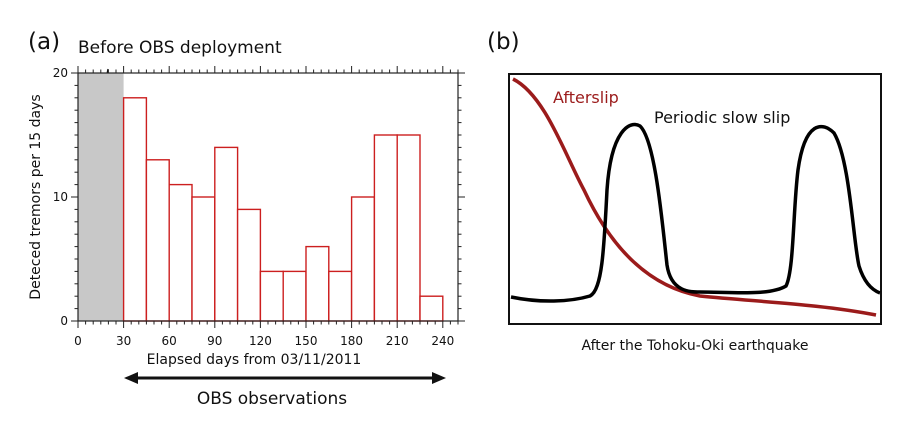  I want to click on x-tick-label: 180, so click(351, 341).